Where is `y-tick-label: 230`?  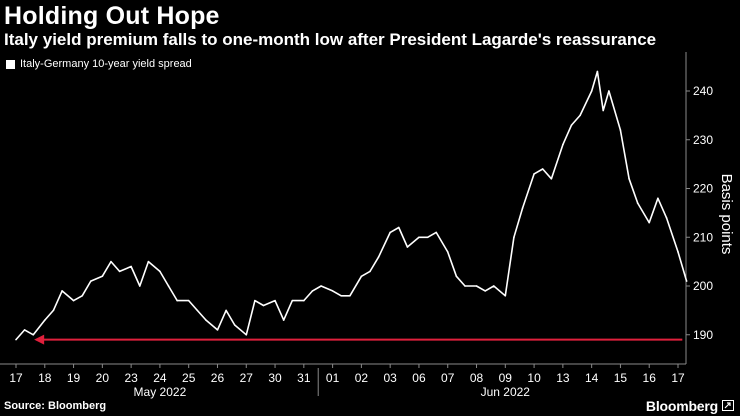
y-tick-label: 230 is located at coordinates (703, 140).